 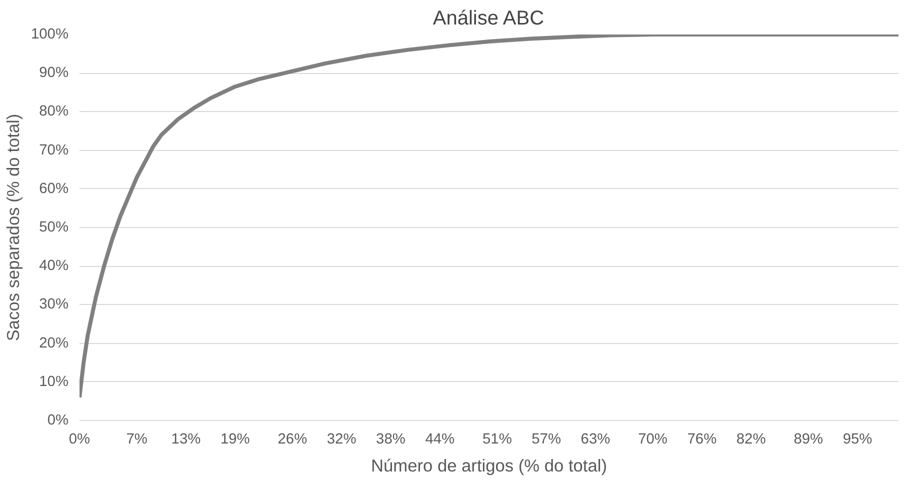 What do you see at coordinates (54, 112) in the screenshot?
I see `y-tick-label: 80%` at bounding box center [54, 112].